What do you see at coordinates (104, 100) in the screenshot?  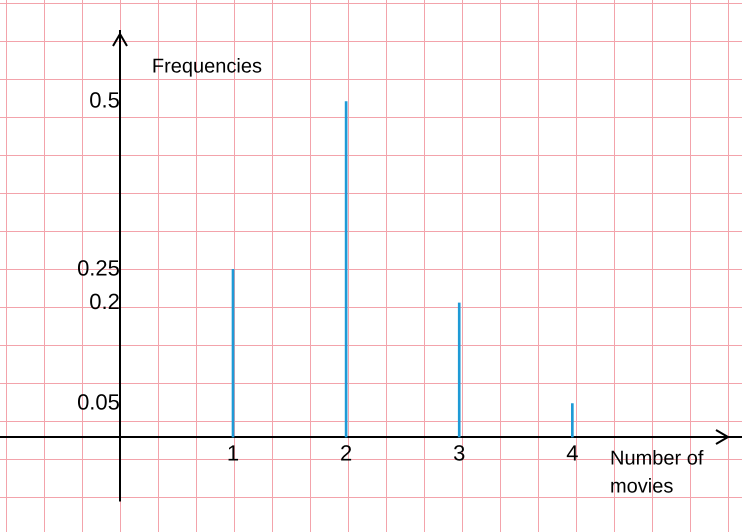 I see `y-tick-label: 0.5` at bounding box center [104, 100].